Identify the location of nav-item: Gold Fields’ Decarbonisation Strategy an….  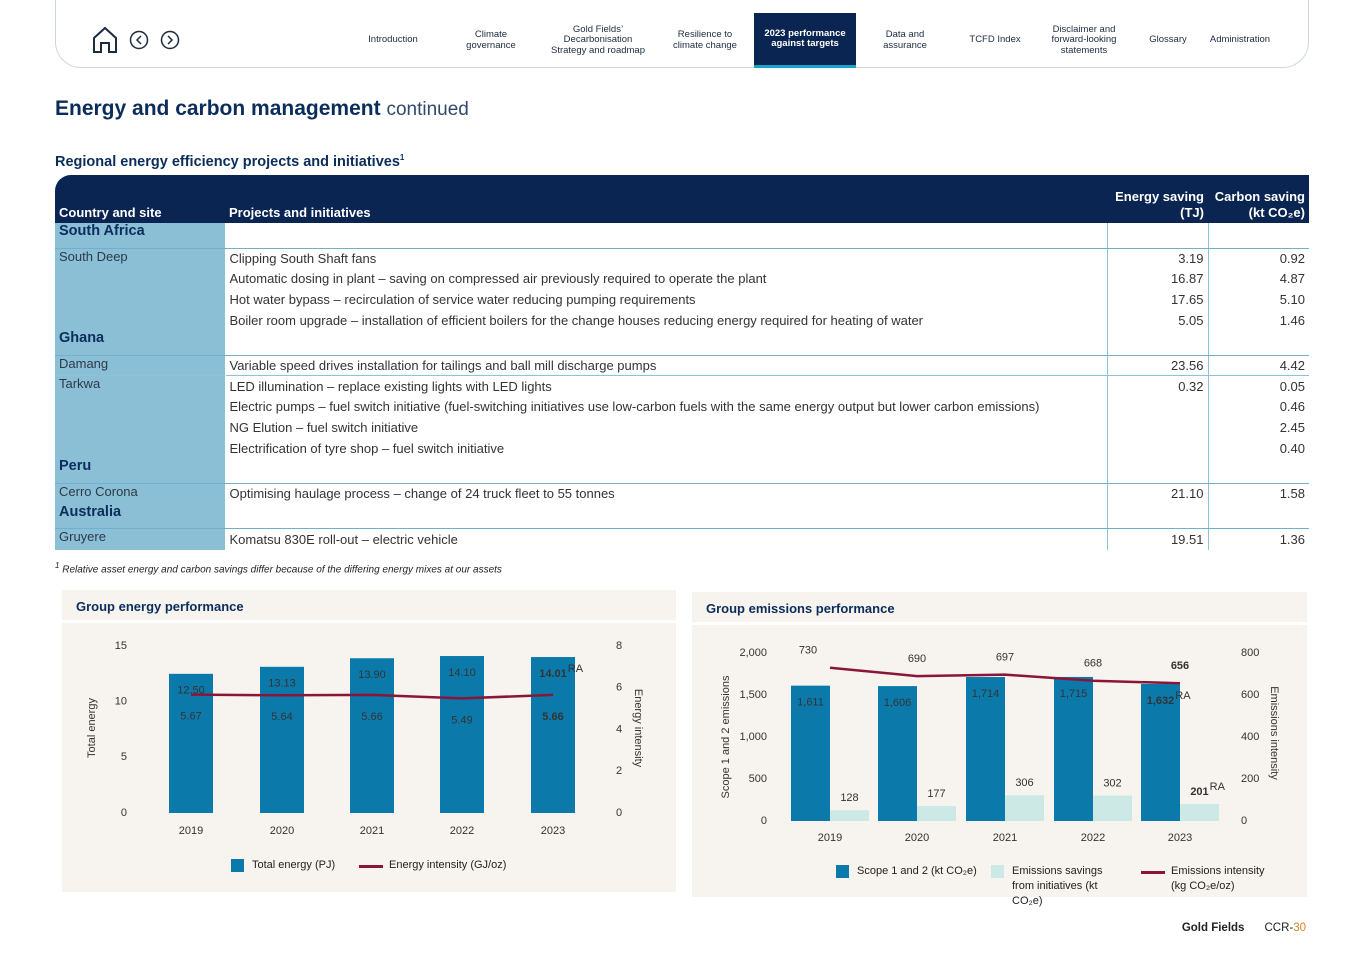
(597, 39).